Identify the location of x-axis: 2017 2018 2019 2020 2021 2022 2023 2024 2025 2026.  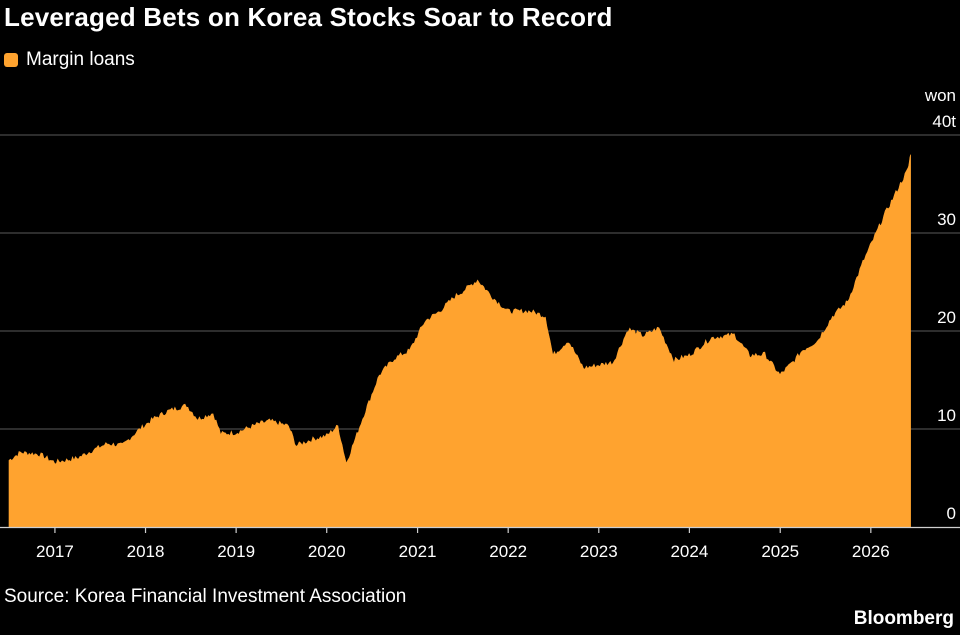
(480, 543).